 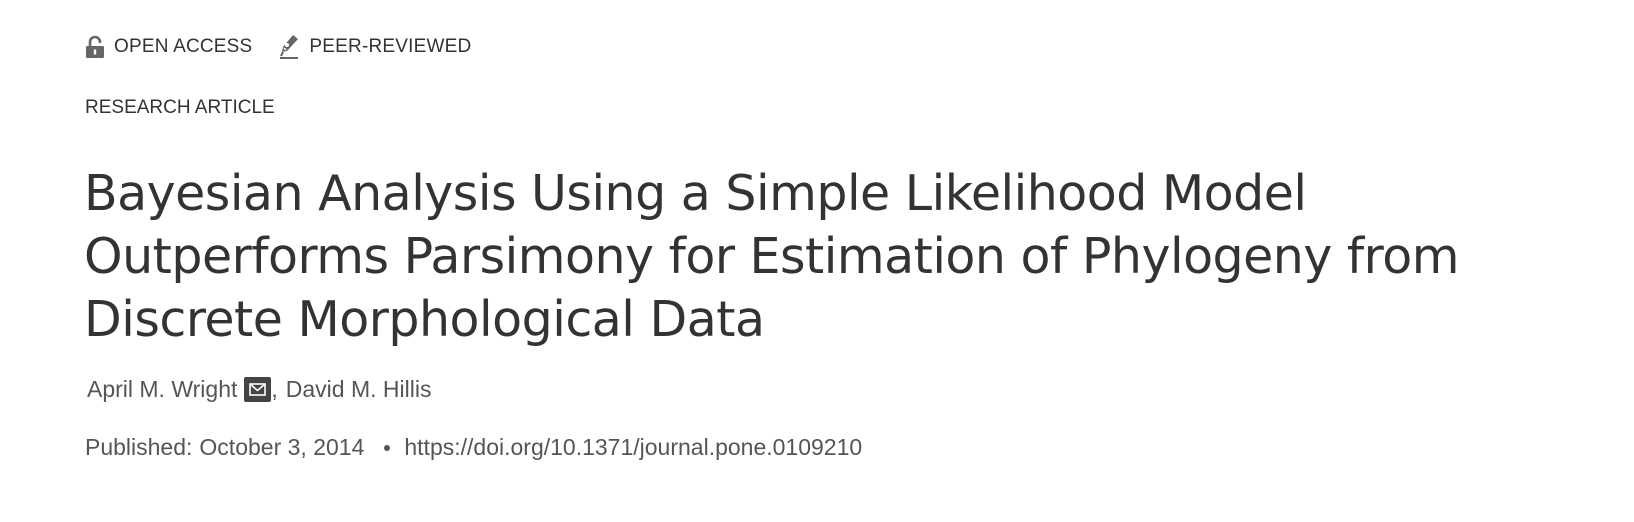 I want to click on published-date: October 3, 2014, so click(x=282, y=447).